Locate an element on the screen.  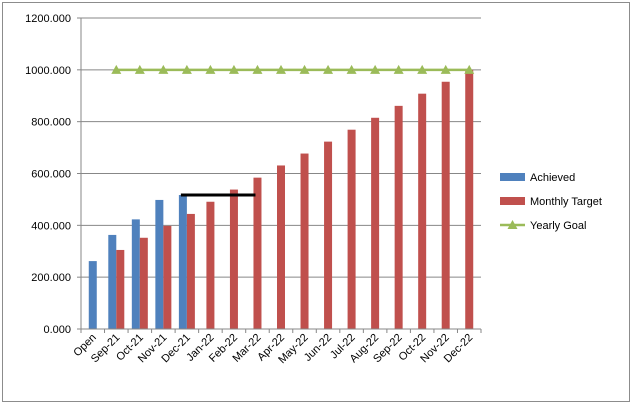
y-tick-label: 1000.000 is located at coordinates (48, 71).